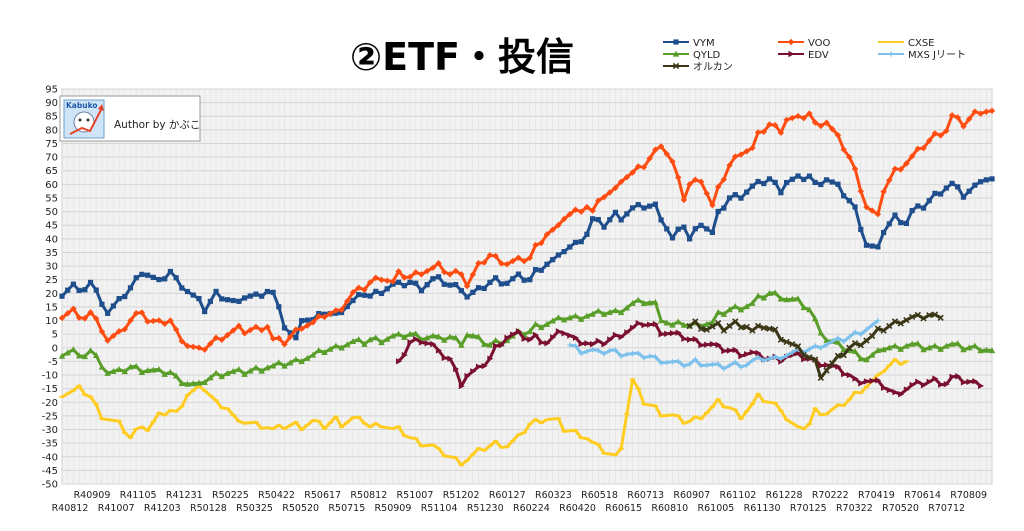 Image resolution: width=1024 pixels, height=531 pixels. What do you see at coordinates (50, 485) in the screenshot?
I see `y-tick-label: -50` at bounding box center [50, 485].